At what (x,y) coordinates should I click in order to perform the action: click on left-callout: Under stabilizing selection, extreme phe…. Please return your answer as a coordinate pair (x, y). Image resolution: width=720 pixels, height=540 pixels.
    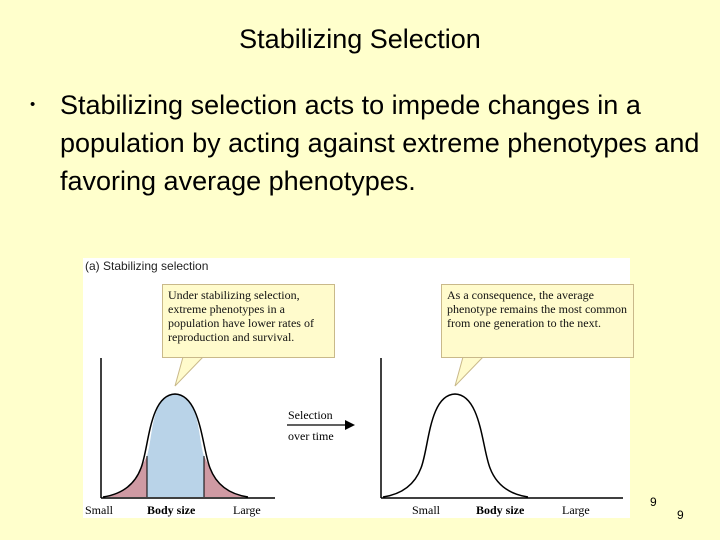
    Looking at the image, I should click on (248, 321).